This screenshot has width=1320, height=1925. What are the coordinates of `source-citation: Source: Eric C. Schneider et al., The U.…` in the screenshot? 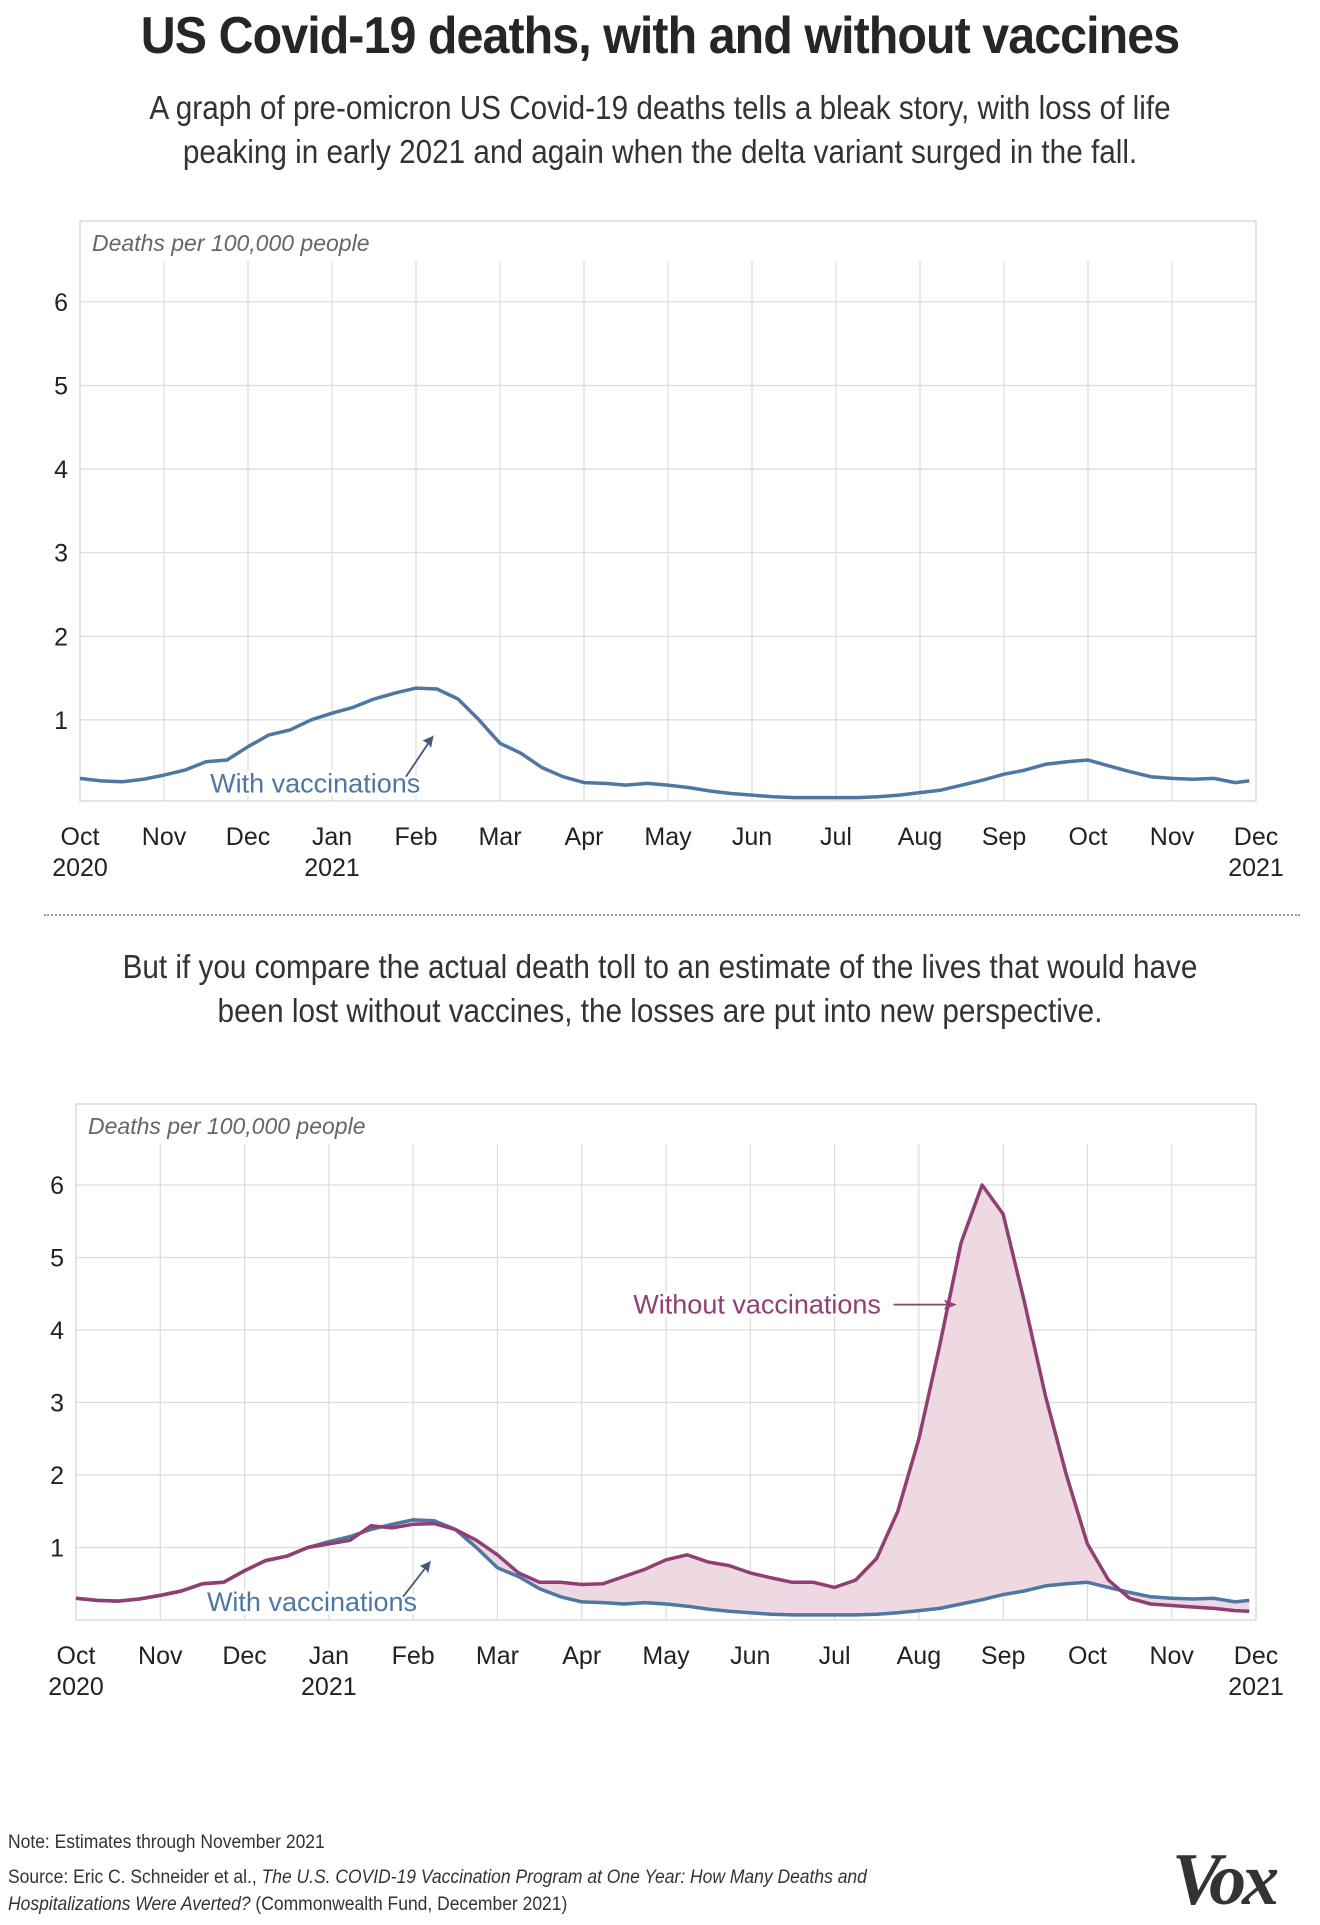 It's located at (449, 1891).